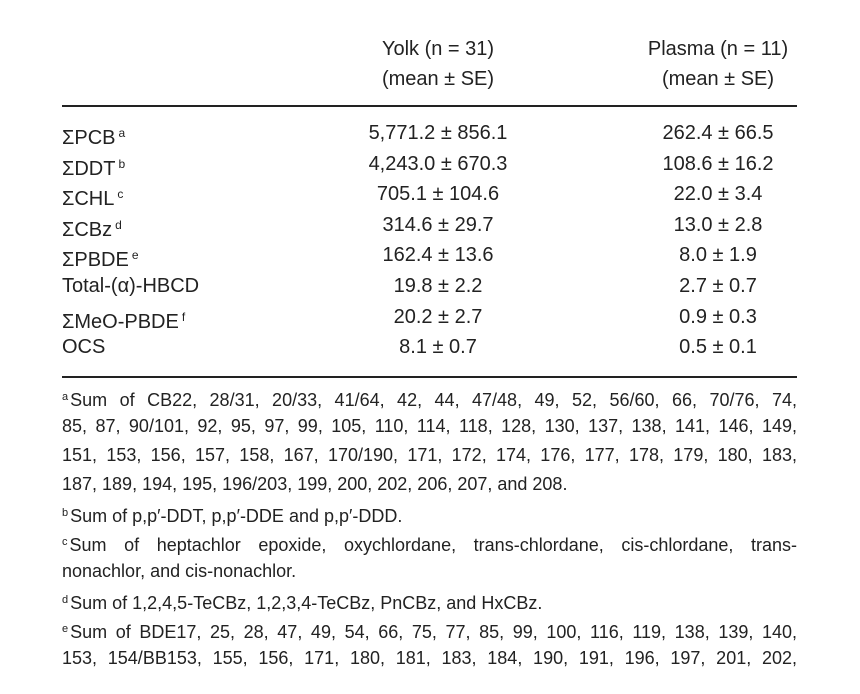 This screenshot has width=860, height=694. What do you see at coordinates (122, 133) in the screenshot?
I see `note-marker: a` at bounding box center [122, 133].